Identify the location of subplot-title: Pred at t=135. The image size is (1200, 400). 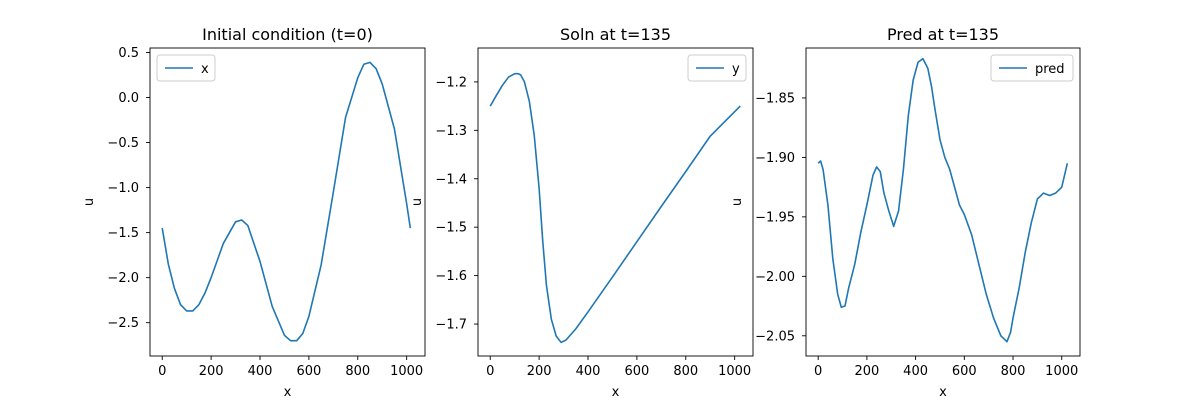
(943, 34).